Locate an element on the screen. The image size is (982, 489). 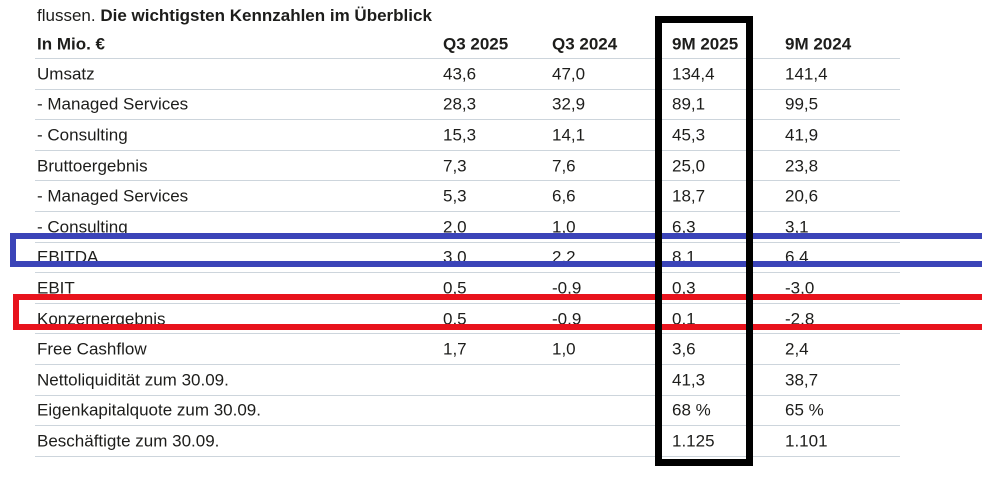
column-header-9m-2024: 9M 2024 is located at coordinates (818, 44).